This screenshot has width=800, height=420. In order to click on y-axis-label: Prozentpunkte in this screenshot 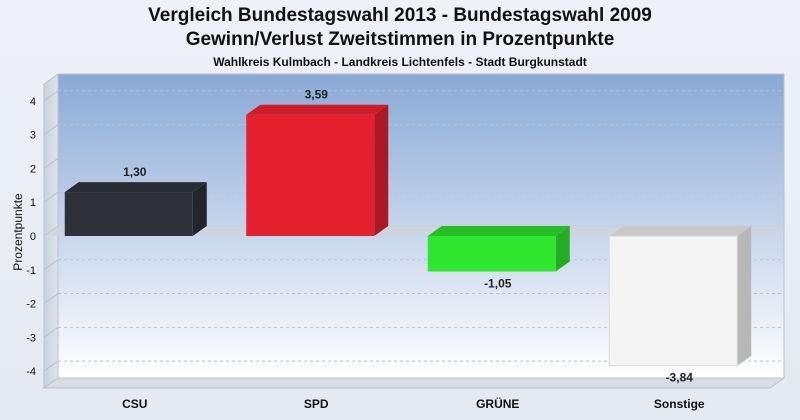, I will do `click(18, 232)`.